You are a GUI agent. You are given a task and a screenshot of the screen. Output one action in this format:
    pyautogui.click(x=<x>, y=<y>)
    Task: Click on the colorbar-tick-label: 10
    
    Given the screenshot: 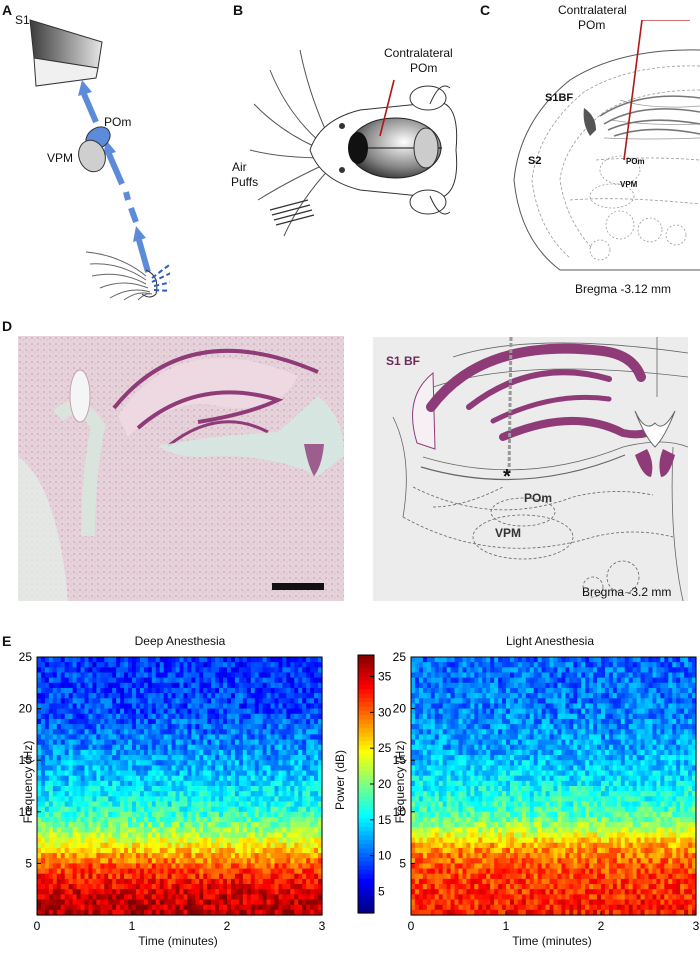 What is the action you would take?
    pyautogui.click(x=385, y=856)
    